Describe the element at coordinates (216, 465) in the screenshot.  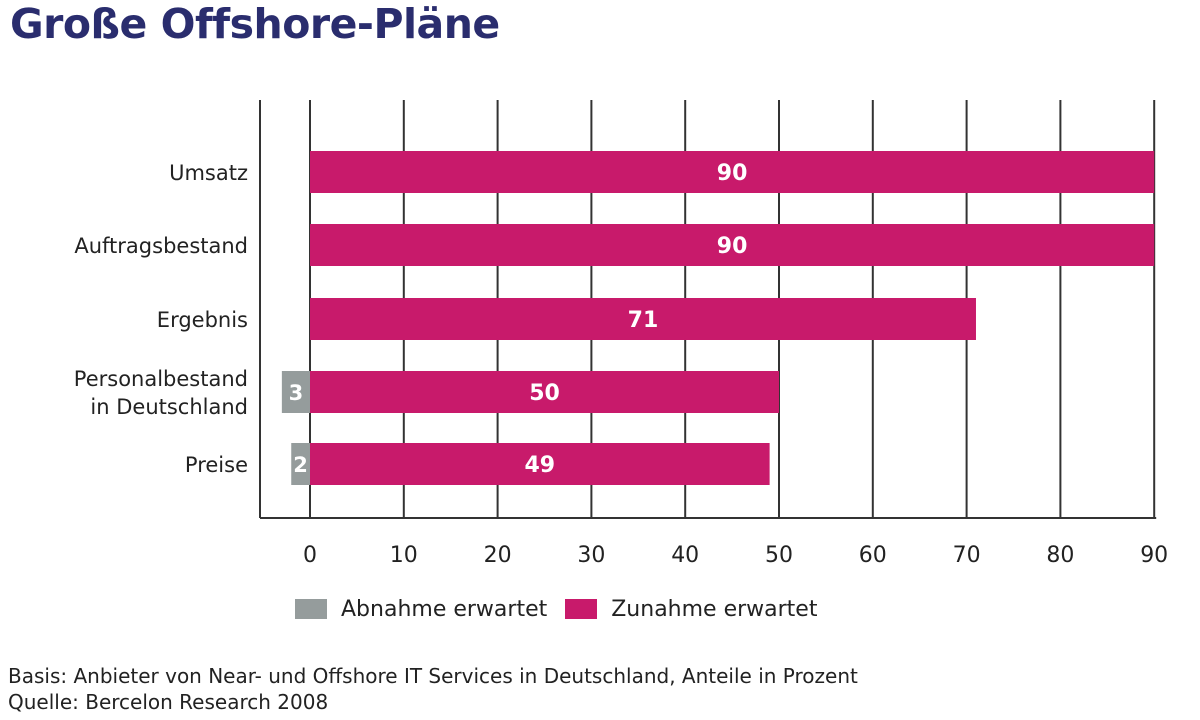
I see `category-label: Preise` at that location.